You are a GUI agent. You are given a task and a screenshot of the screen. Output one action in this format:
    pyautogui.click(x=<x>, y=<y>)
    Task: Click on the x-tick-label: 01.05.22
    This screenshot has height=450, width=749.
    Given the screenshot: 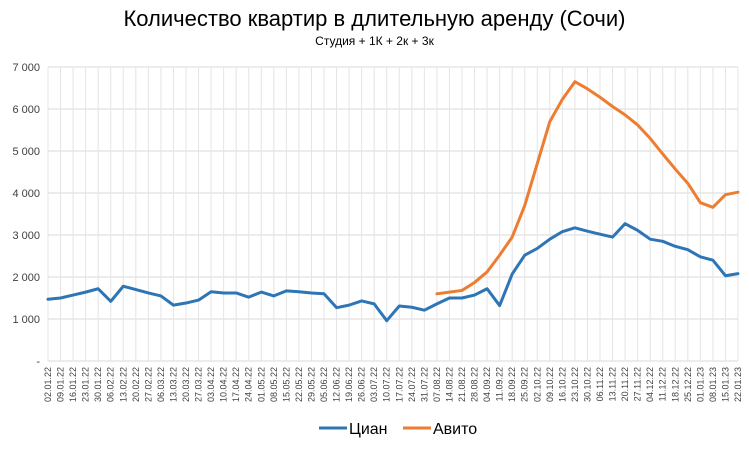 What is the action you would take?
    pyautogui.click(x=261, y=384)
    